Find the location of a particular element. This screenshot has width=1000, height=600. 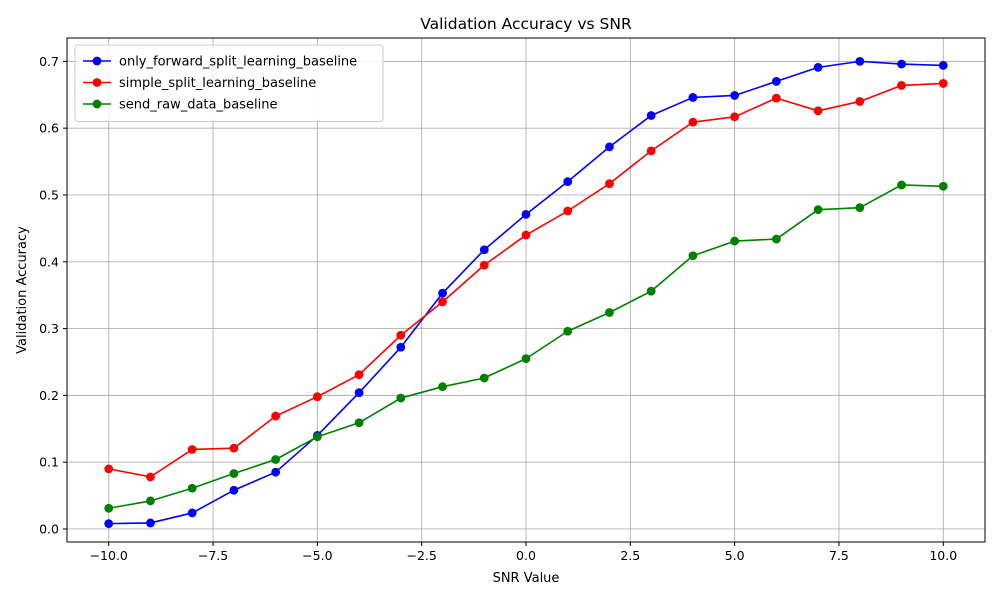

x-tick-label: −5.0 is located at coordinates (317, 555).